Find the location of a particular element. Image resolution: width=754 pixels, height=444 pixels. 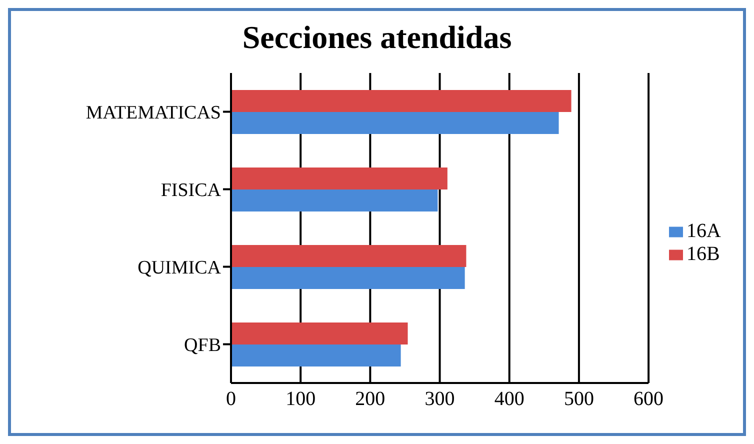

x-tick-label: 400 is located at coordinates (509, 399).